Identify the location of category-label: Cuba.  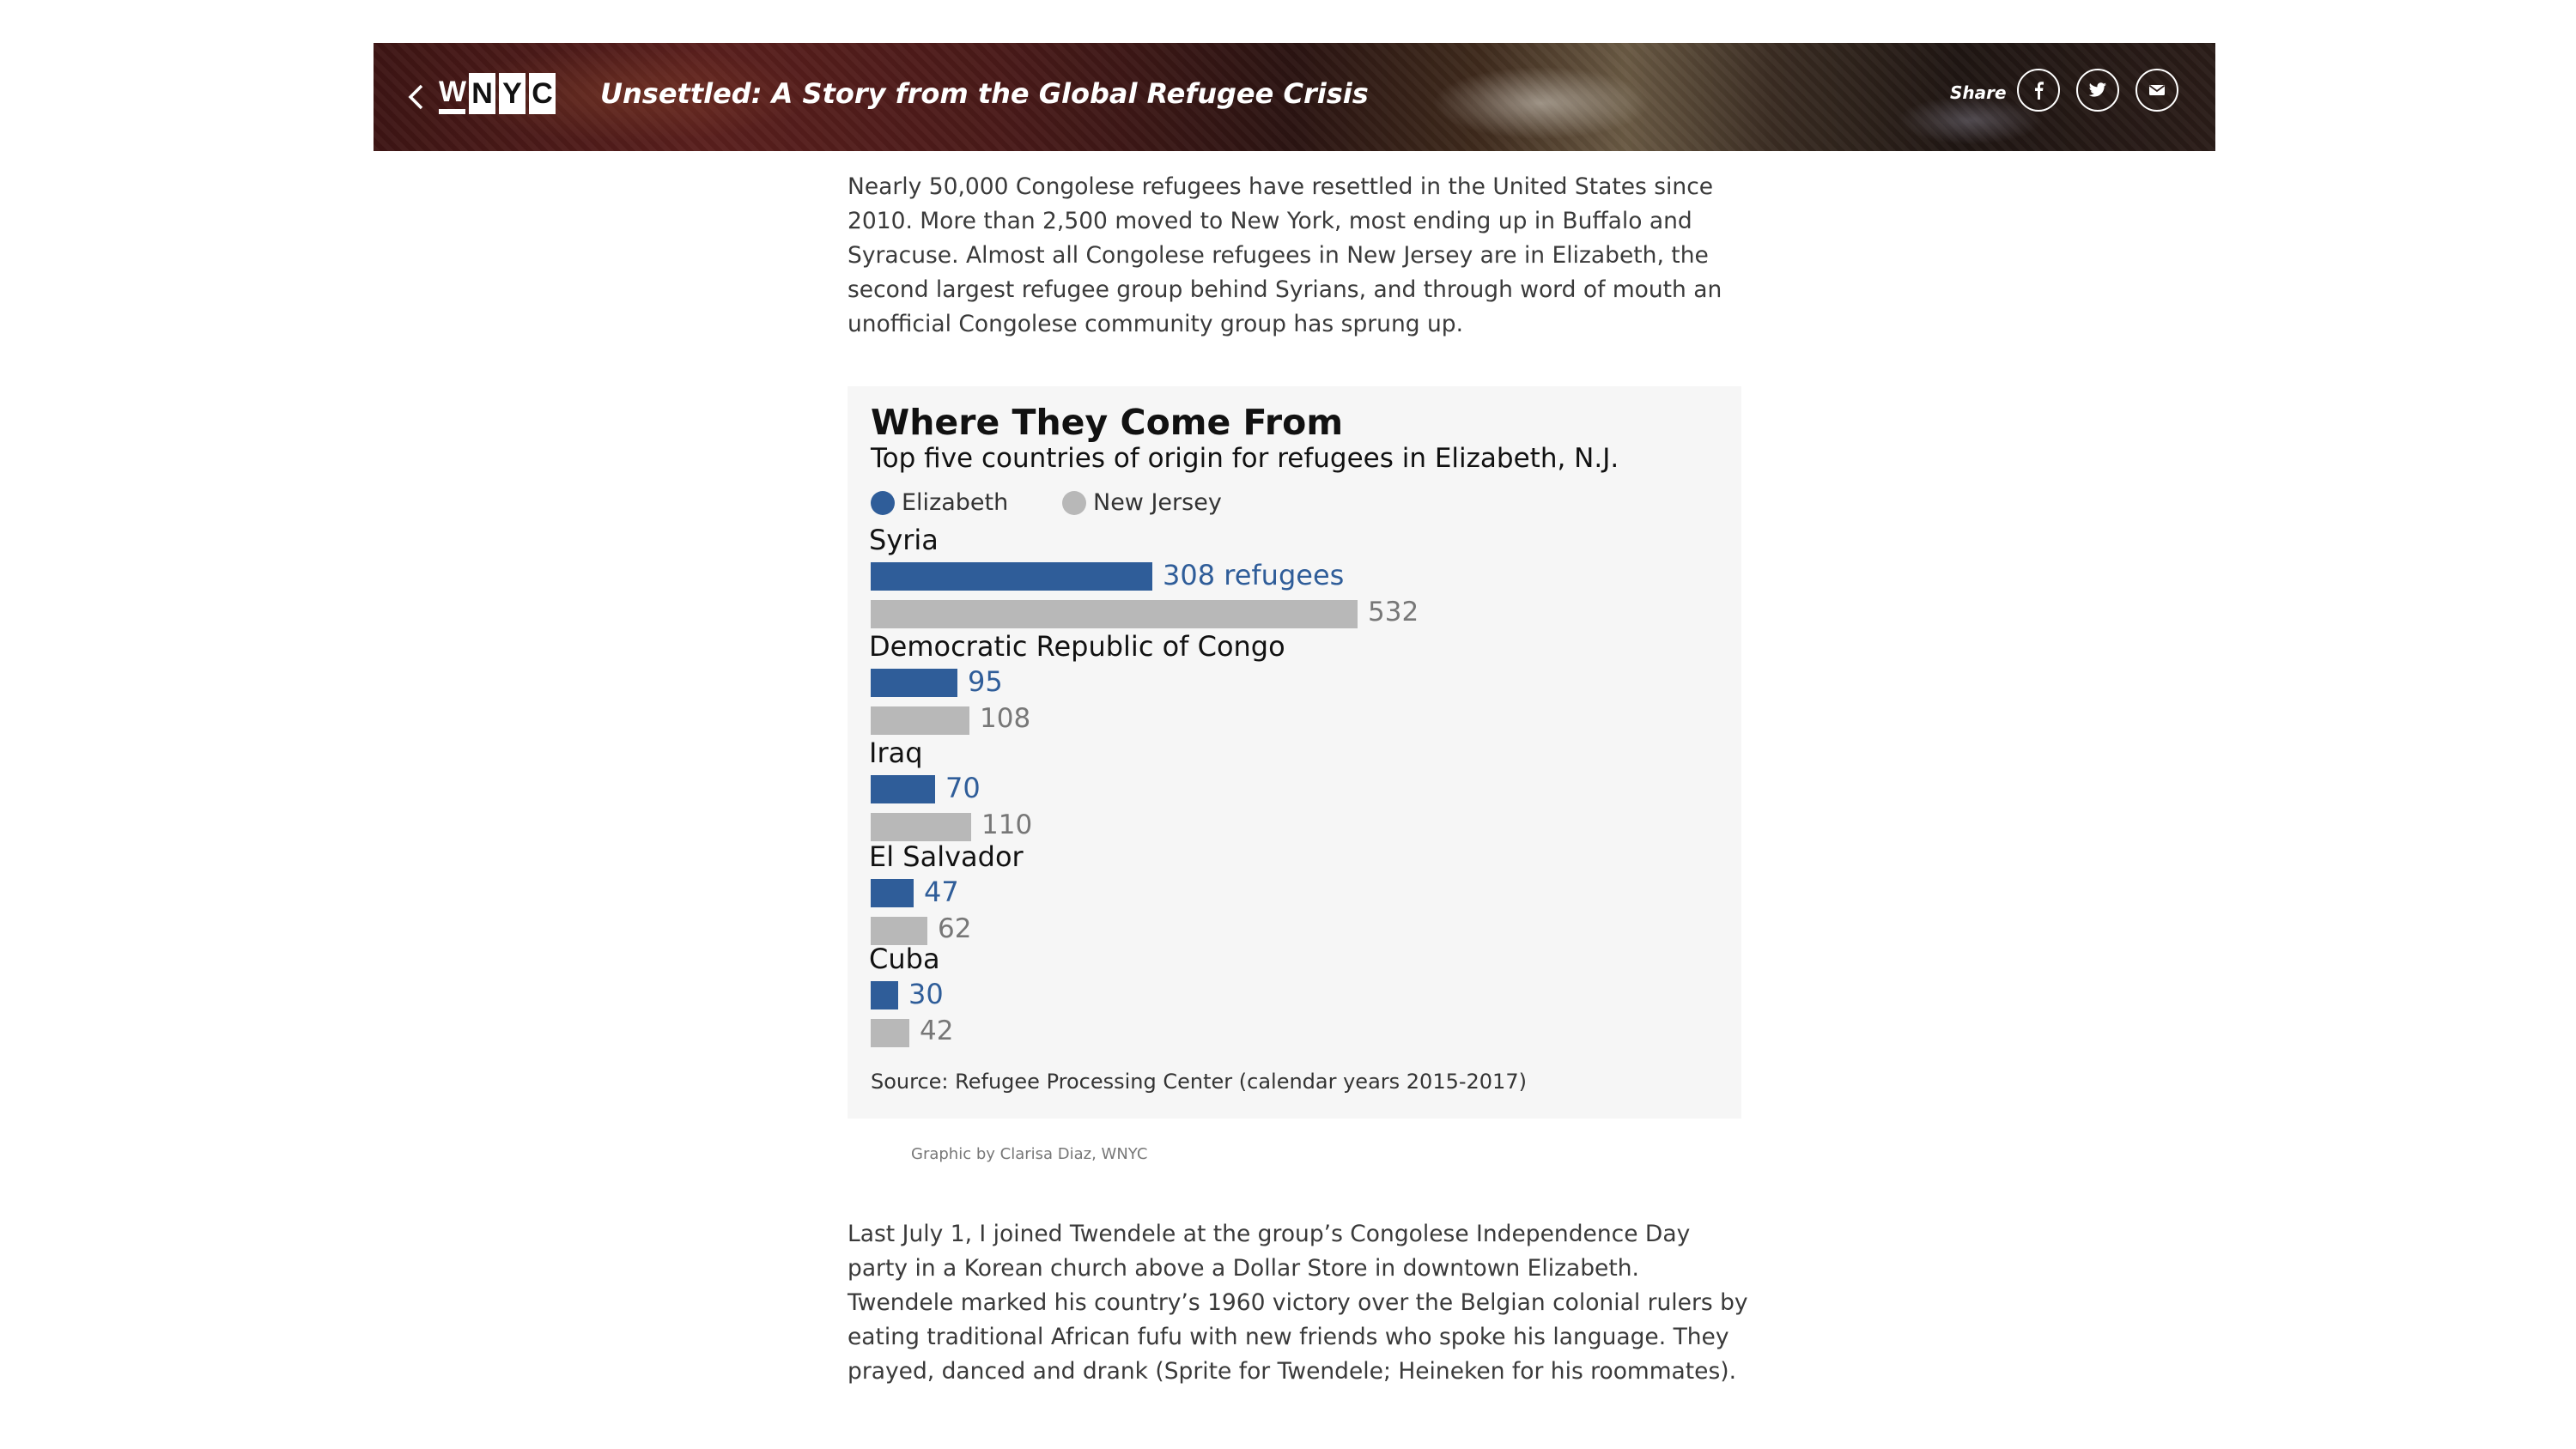
(904, 959).